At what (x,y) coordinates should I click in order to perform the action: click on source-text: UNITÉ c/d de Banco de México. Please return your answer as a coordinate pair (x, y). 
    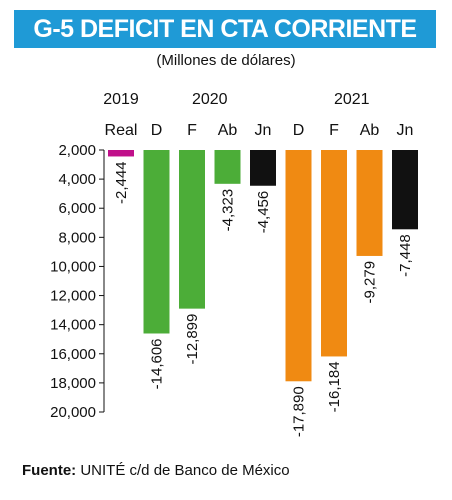
    Looking at the image, I should click on (185, 470).